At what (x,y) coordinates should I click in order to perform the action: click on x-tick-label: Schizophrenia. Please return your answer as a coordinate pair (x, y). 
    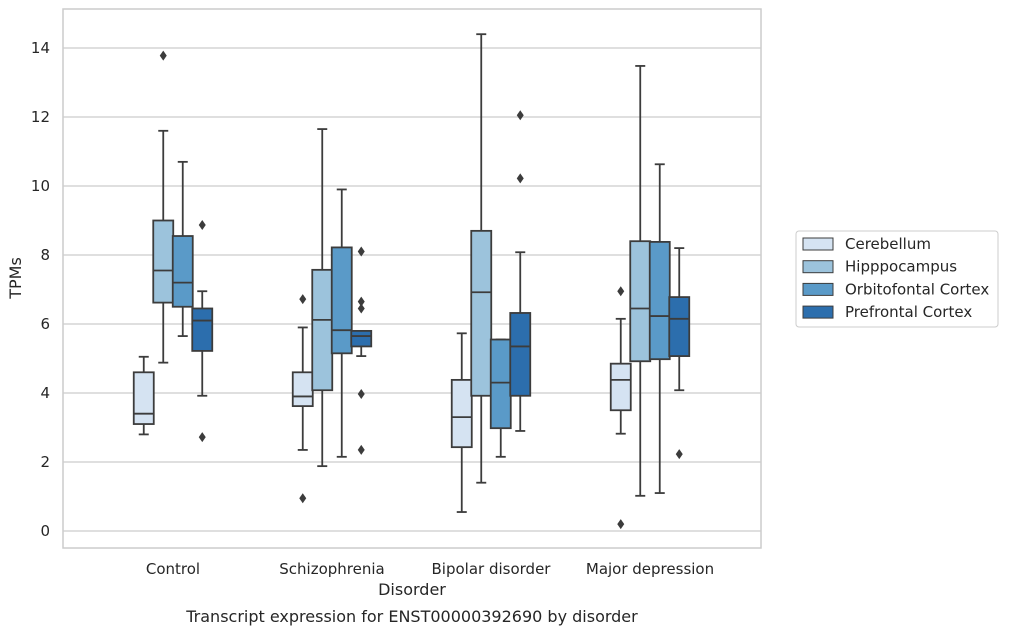
    Looking at the image, I should click on (331, 569).